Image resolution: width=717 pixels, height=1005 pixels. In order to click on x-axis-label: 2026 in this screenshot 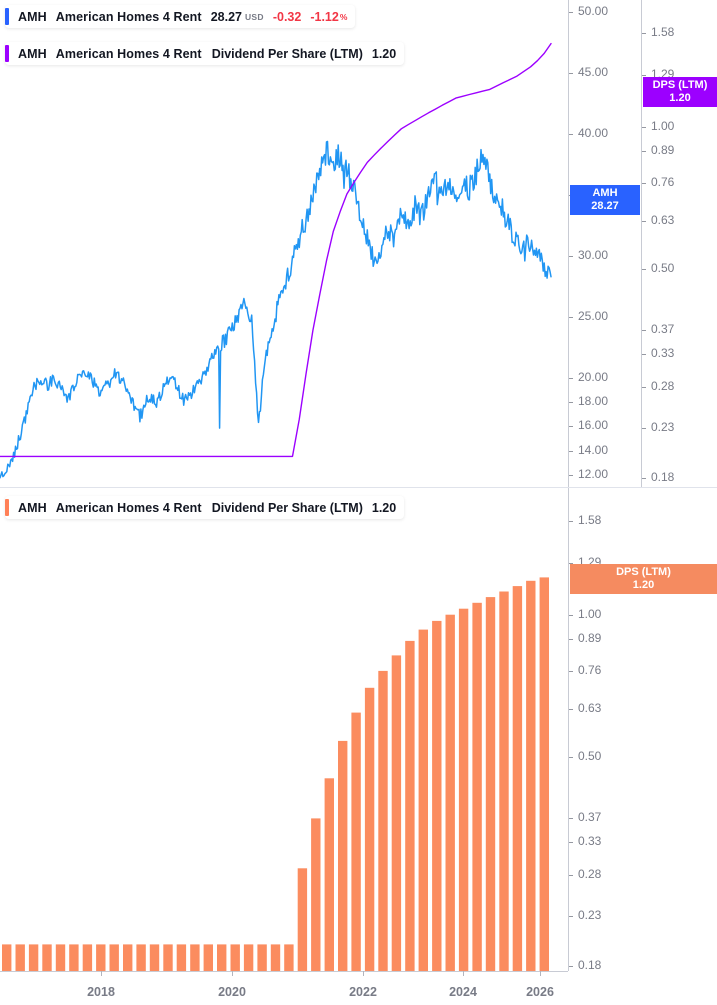, I will do `click(540, 992)`.